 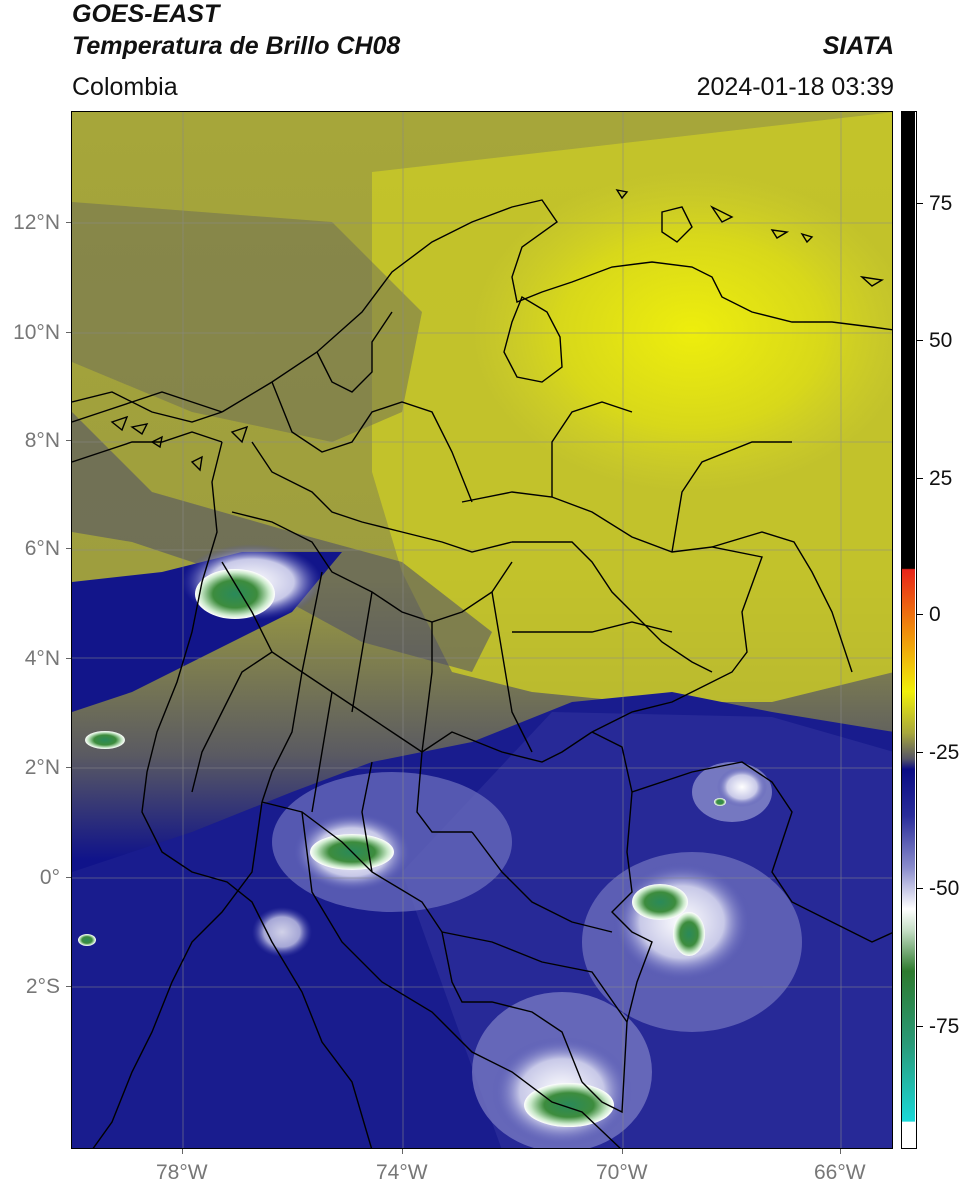 What do you see at coordinates (42, 440) in the screenshot?
I see `lat-label-8n: 8°N` at bounding box center [42, 440].